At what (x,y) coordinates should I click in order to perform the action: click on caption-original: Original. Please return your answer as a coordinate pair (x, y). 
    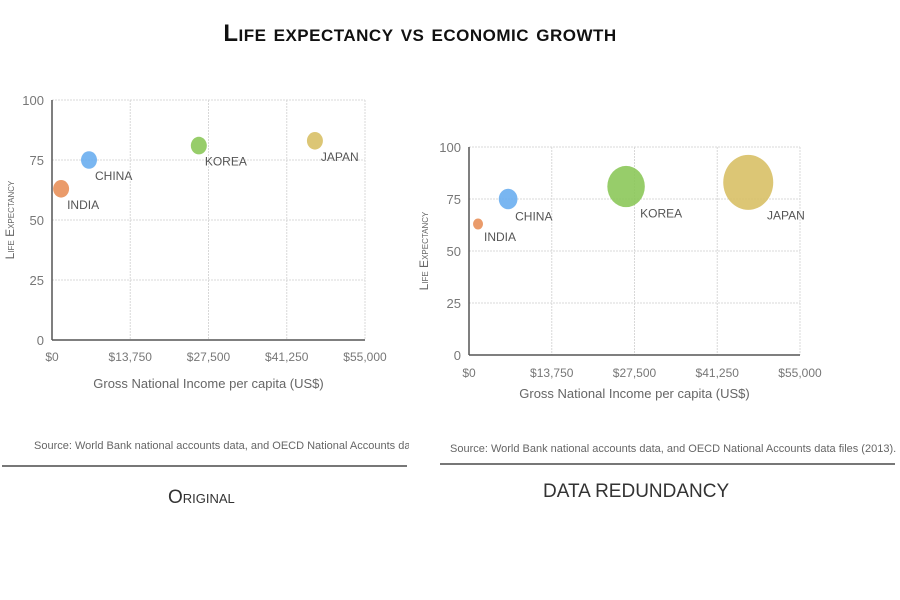
    Looking at the image, I should click on (201, 497).